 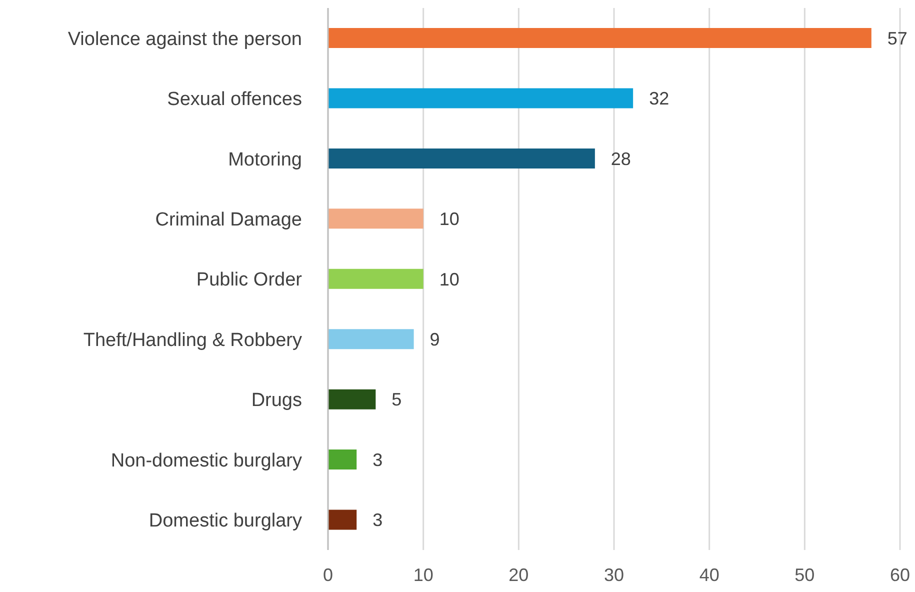 I want to click on y-tick-label: Sexual offences, so click(x=234, y=99).